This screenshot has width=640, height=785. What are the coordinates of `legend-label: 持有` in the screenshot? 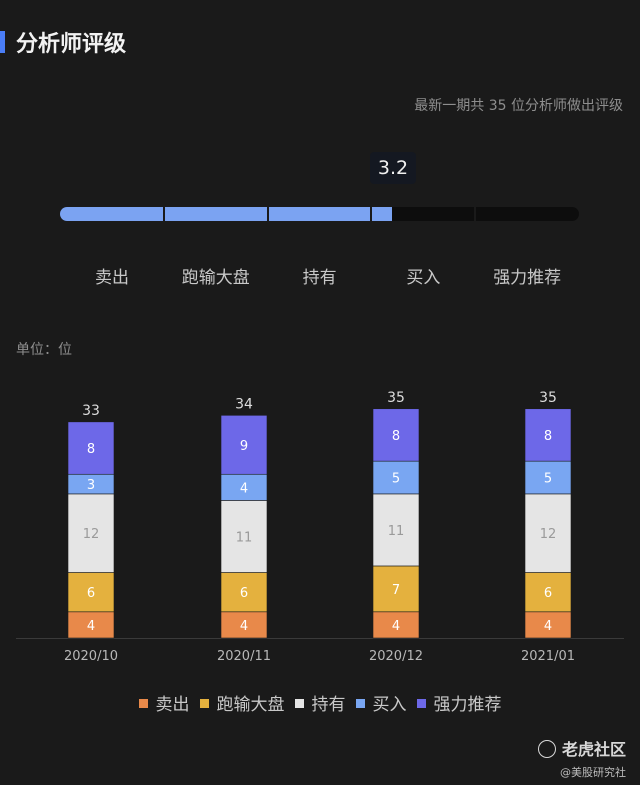 It's located at (328, 705).